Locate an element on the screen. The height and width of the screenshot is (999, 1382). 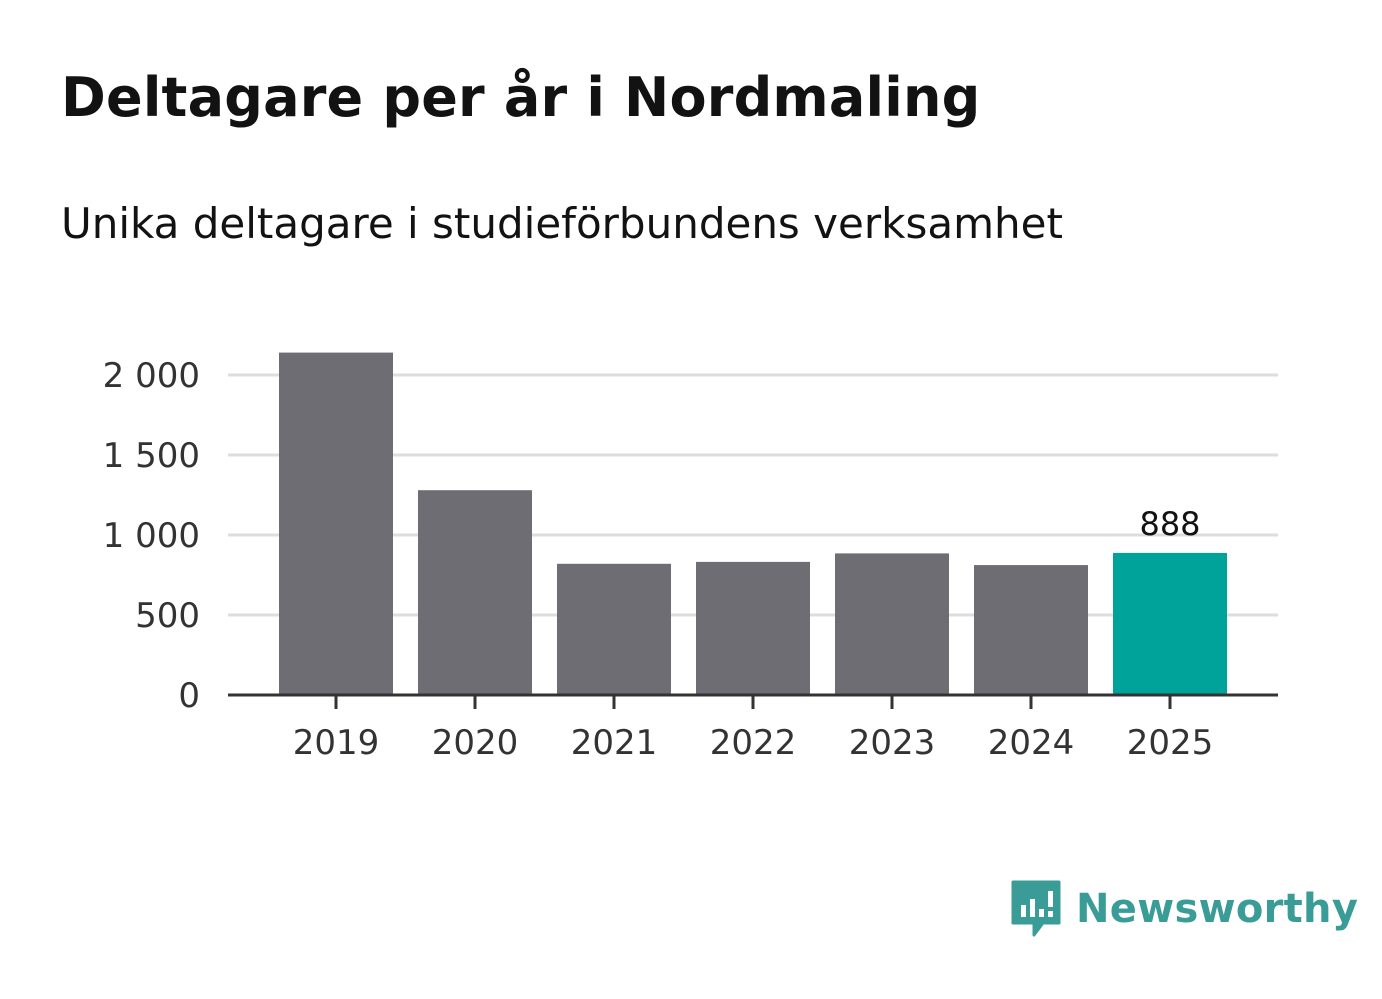
y-tick-label: 500 is located at coordinates (167, 616).